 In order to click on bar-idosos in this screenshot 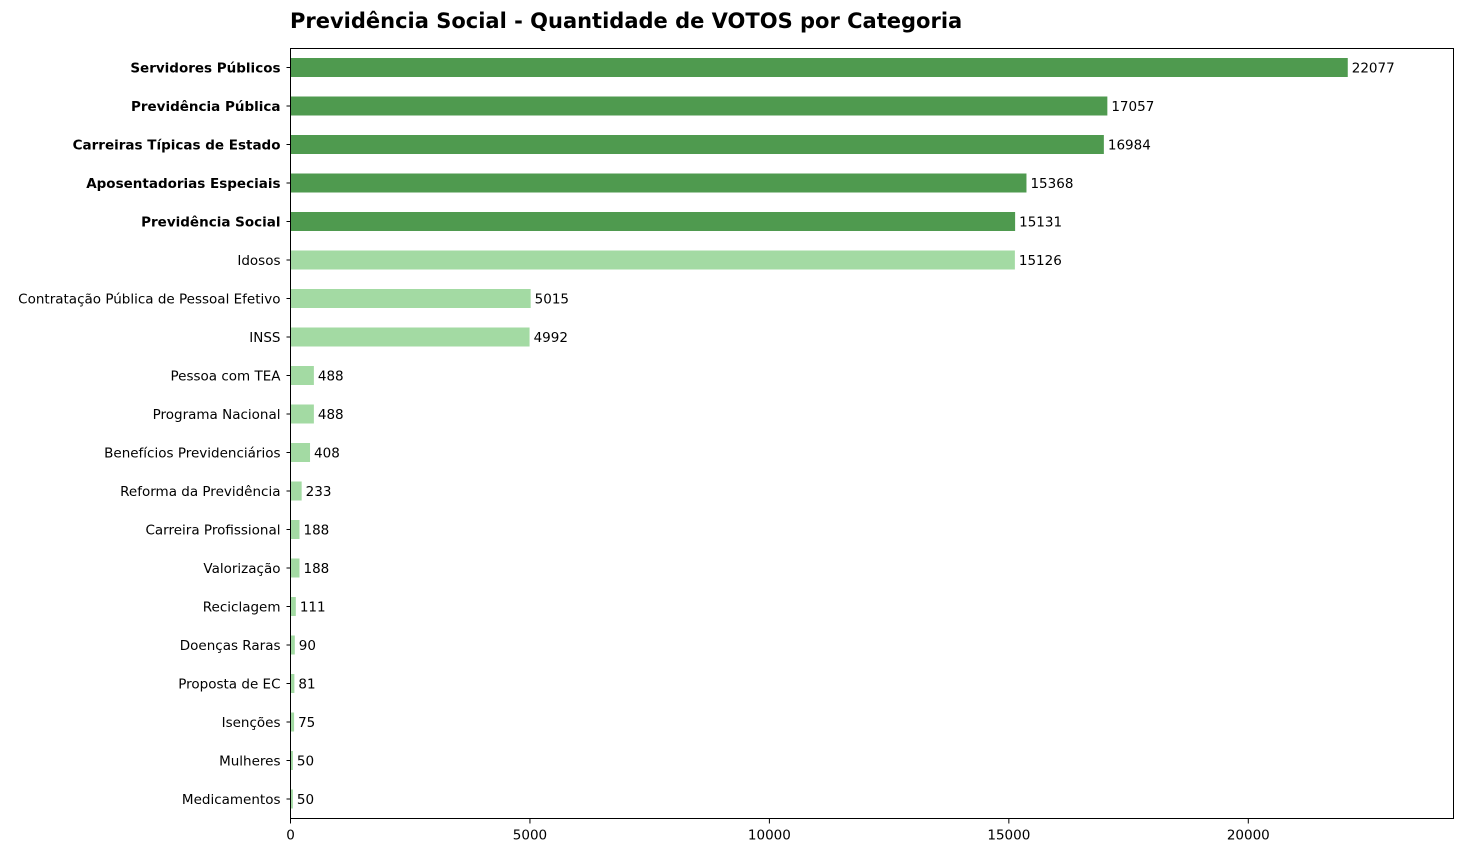, I will do `click(652, 260)`.